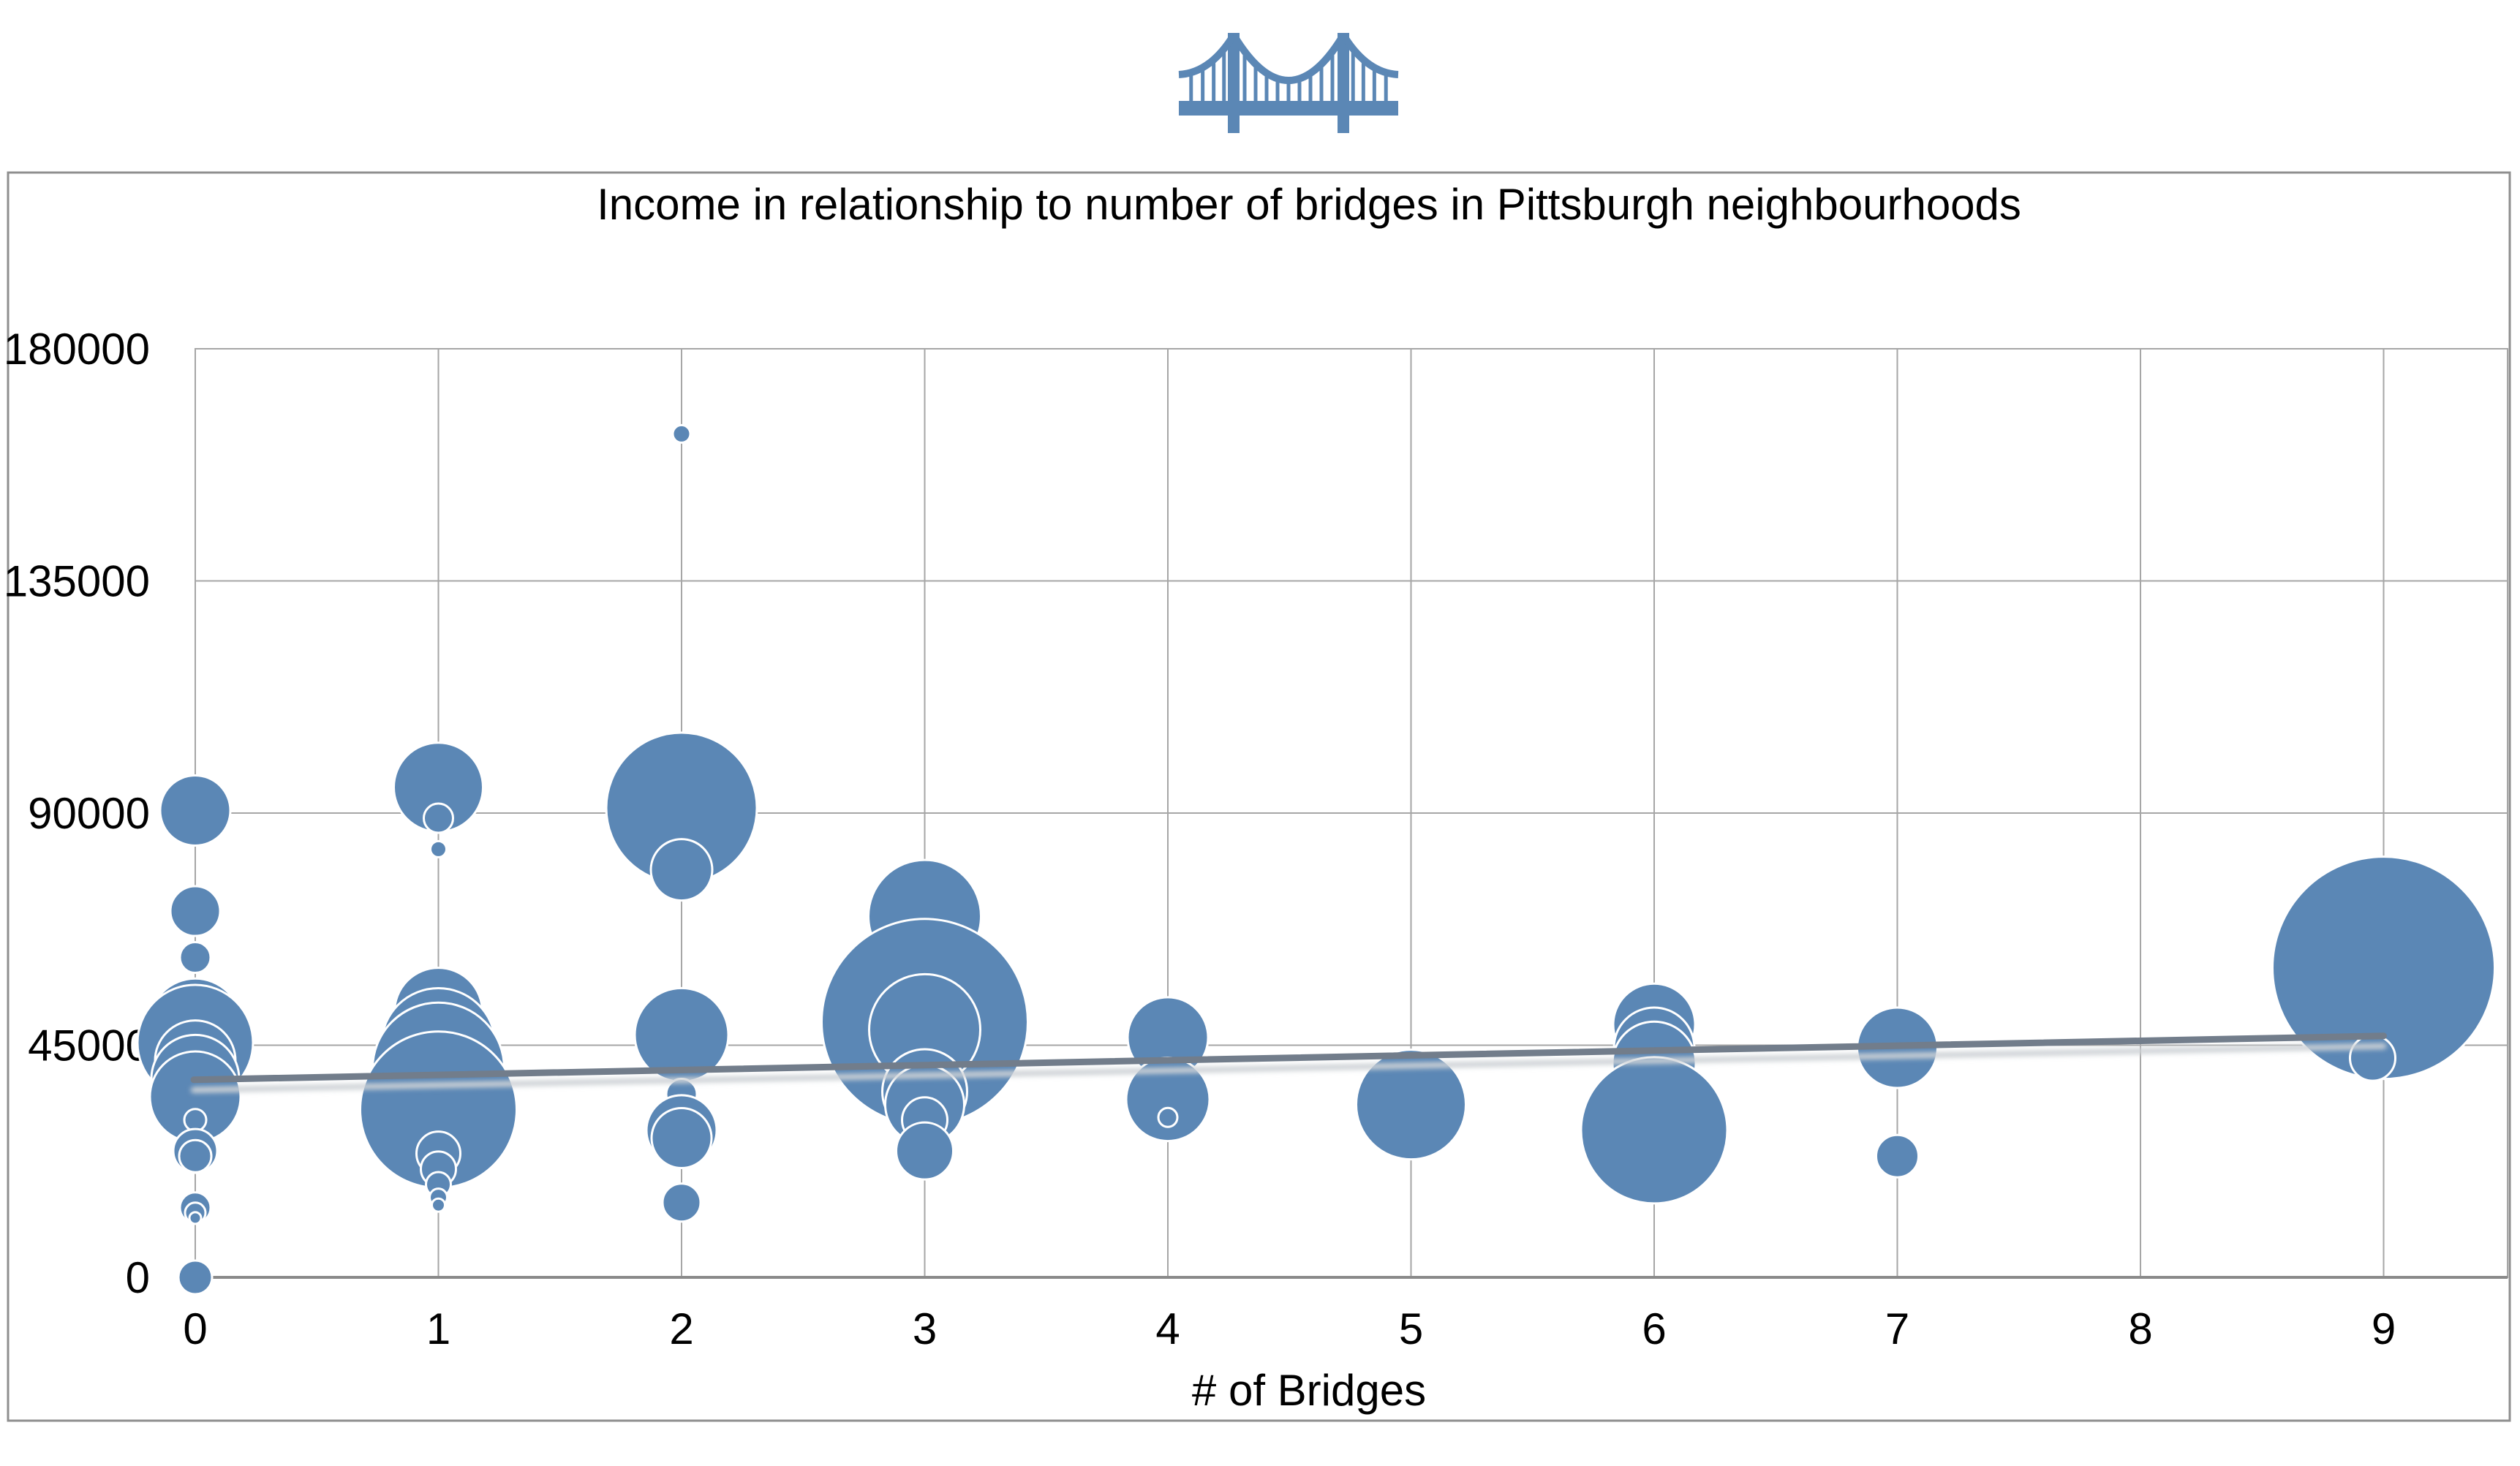  What do you see at coordinates (1167, 1328) in the screenshot?
I see `x-tick-label: 4` at bounding box center [1167, 1328].